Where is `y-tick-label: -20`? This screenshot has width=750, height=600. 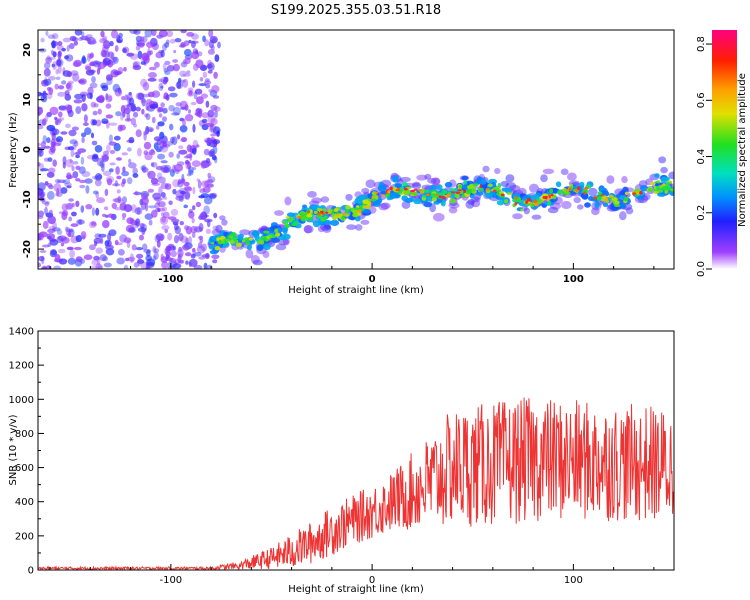 y-tick-label: -20 is located at coordinates (27, 249).